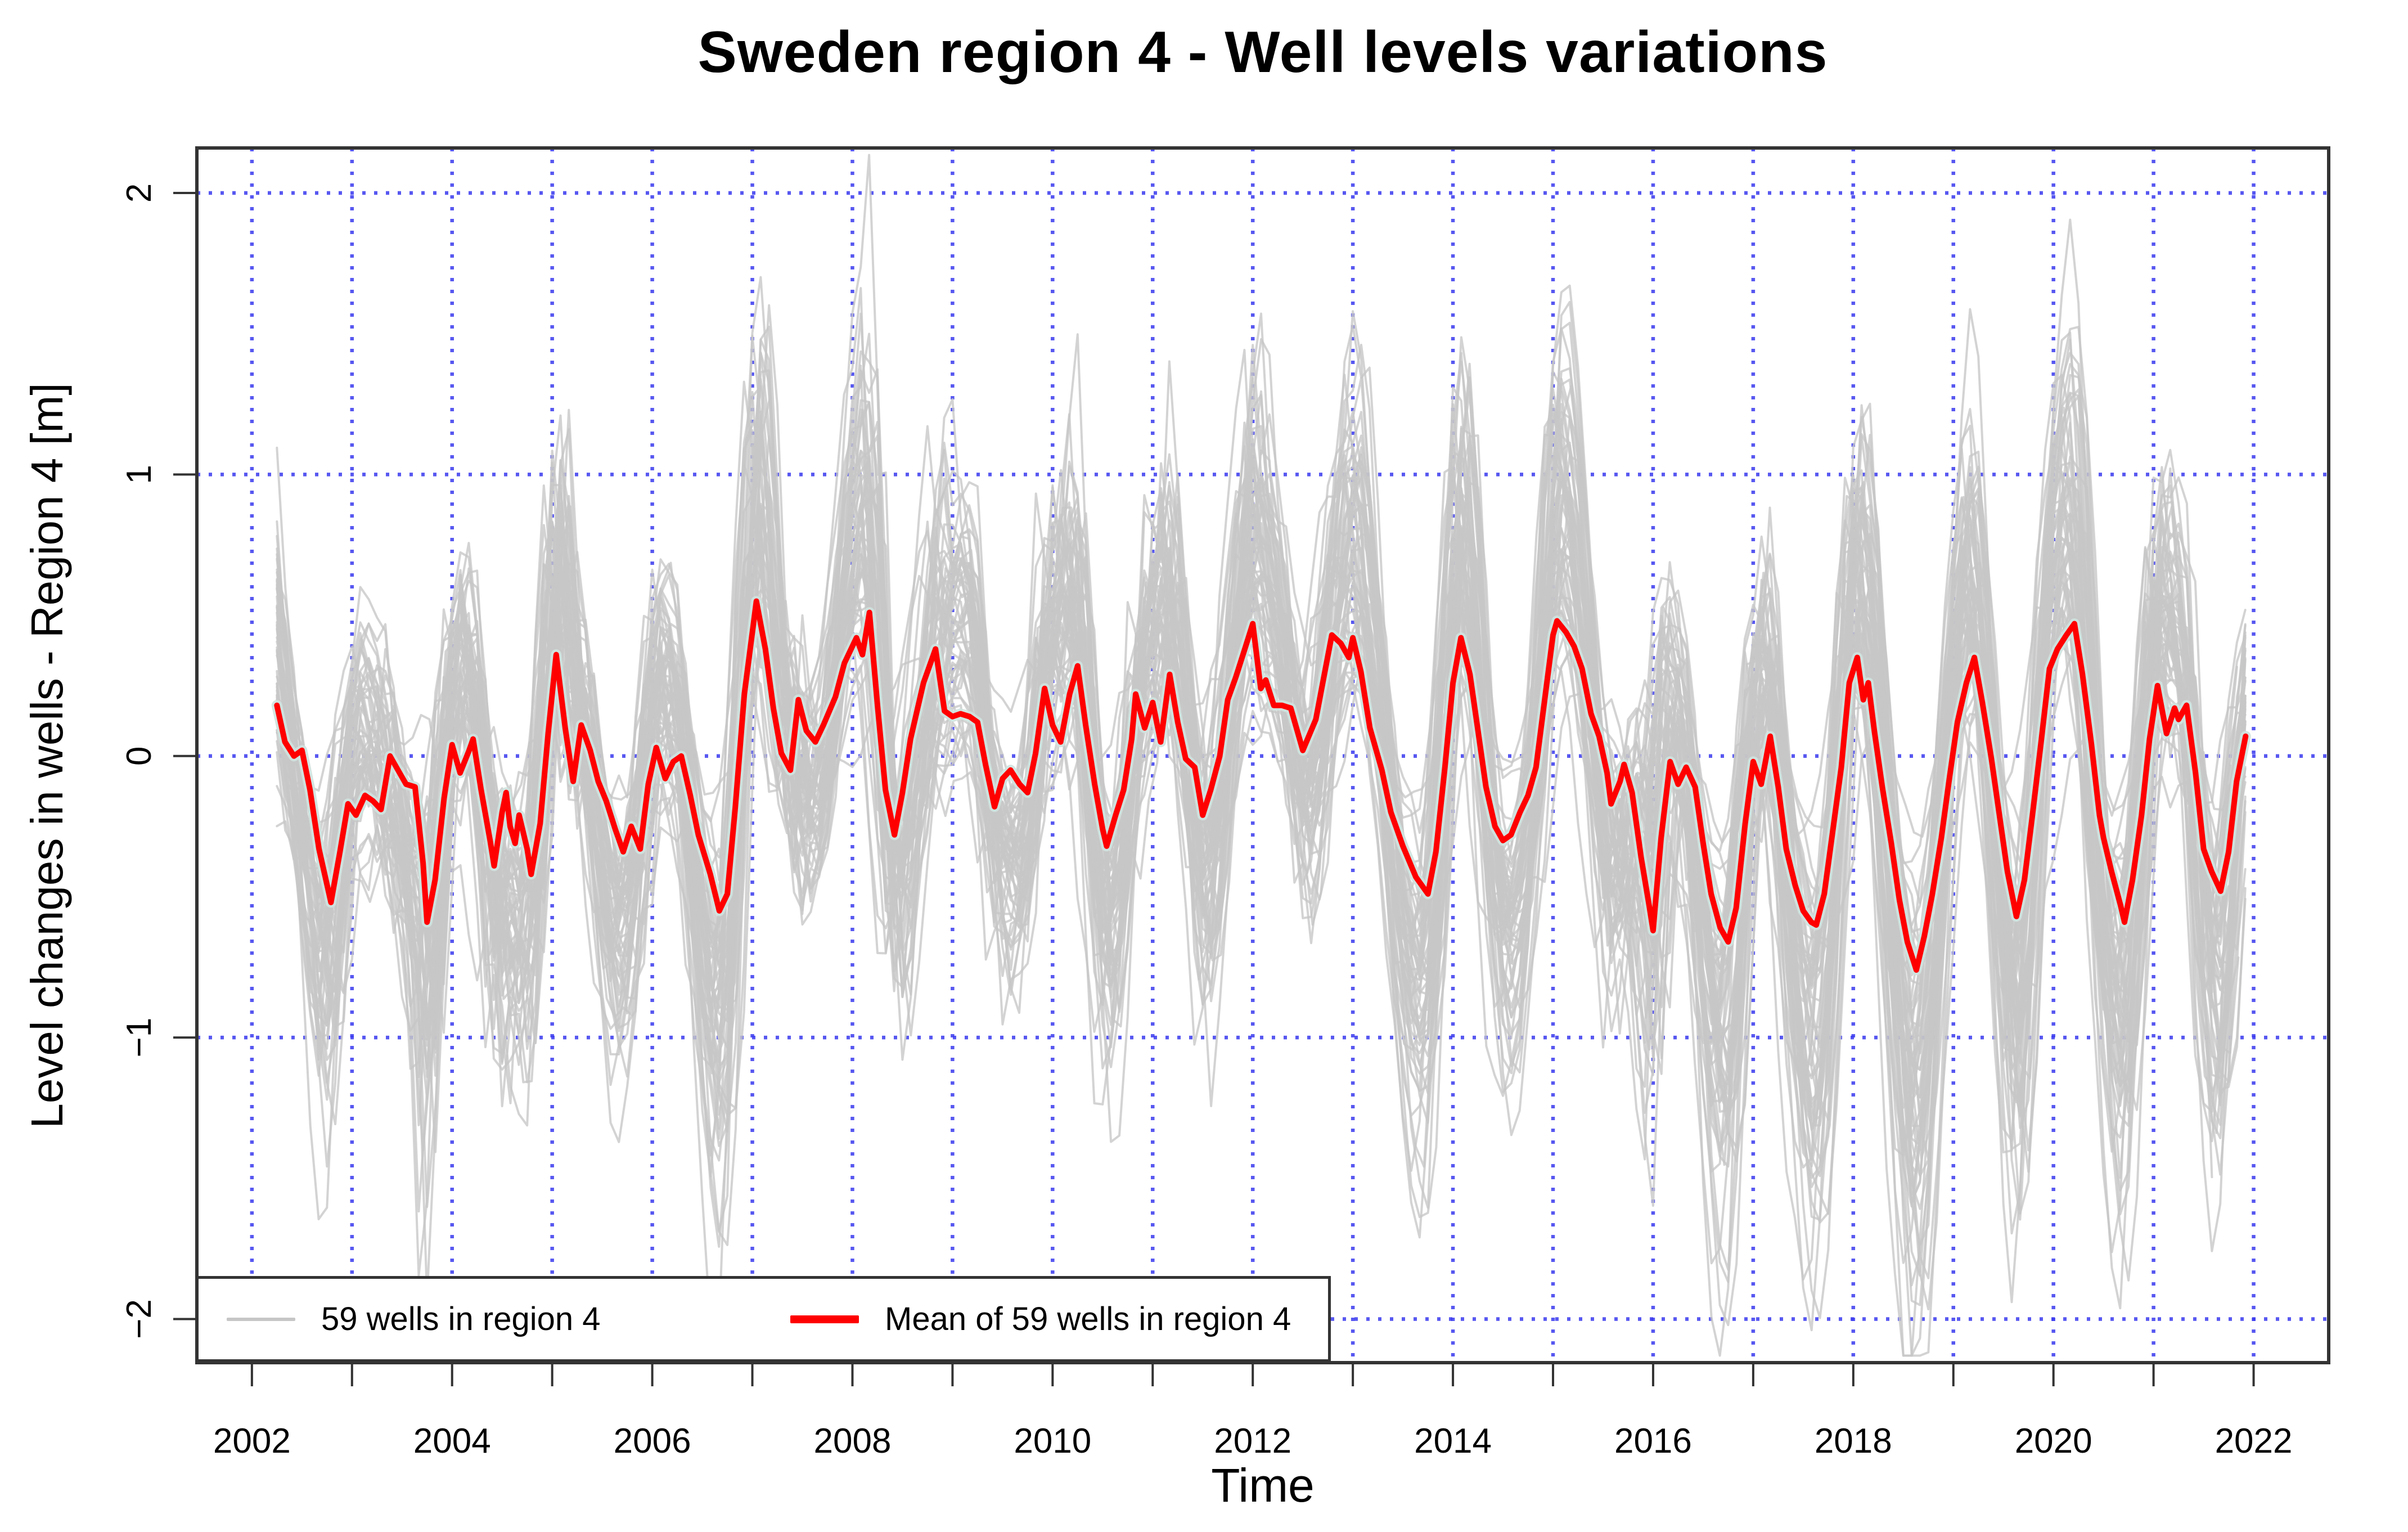  I want to click on mean-line-swatch, so click(824, 1319).